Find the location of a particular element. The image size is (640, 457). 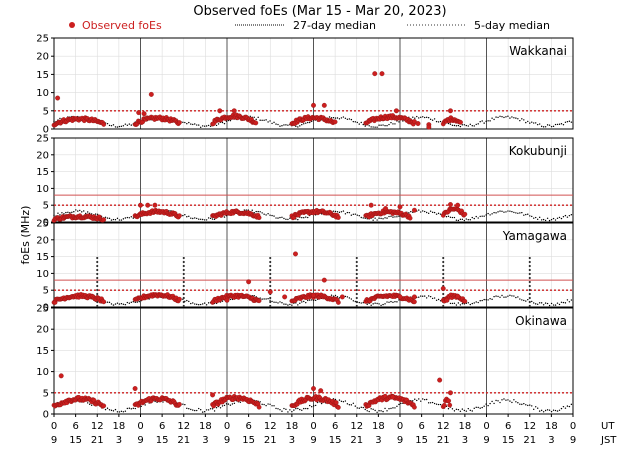

y-tick-label: 5 is located at coordinates (46, 206).